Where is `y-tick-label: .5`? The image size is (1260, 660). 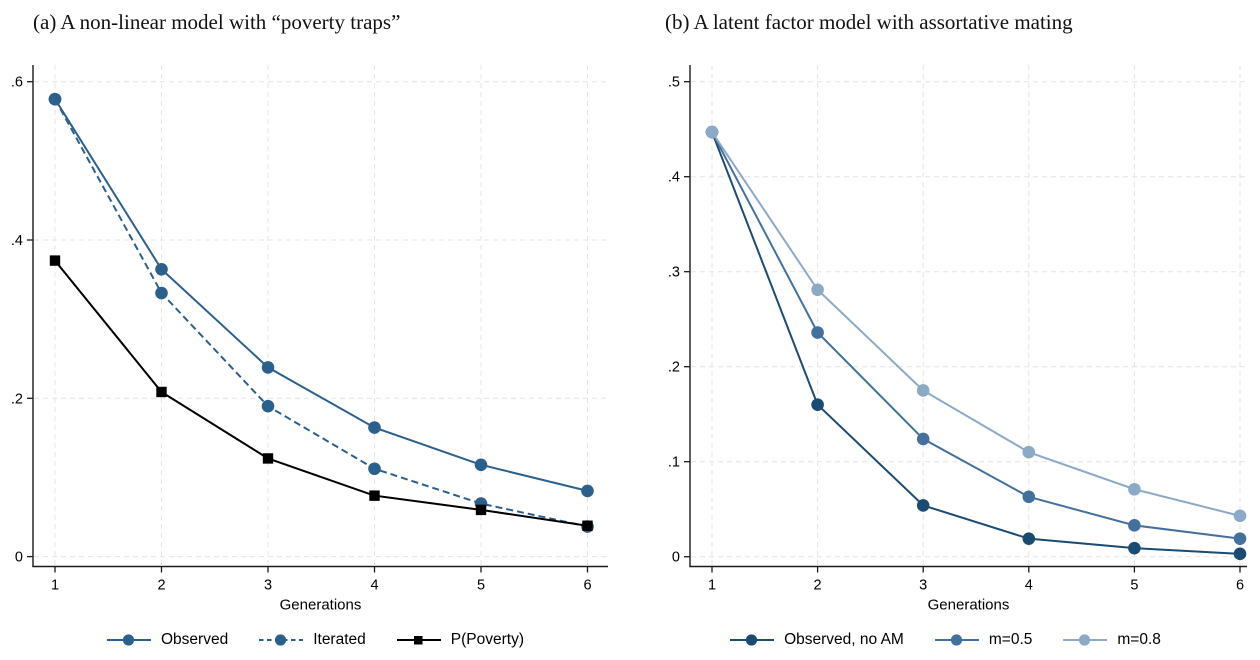
y-tick-label: .5 is located at coordinates (674, 83).